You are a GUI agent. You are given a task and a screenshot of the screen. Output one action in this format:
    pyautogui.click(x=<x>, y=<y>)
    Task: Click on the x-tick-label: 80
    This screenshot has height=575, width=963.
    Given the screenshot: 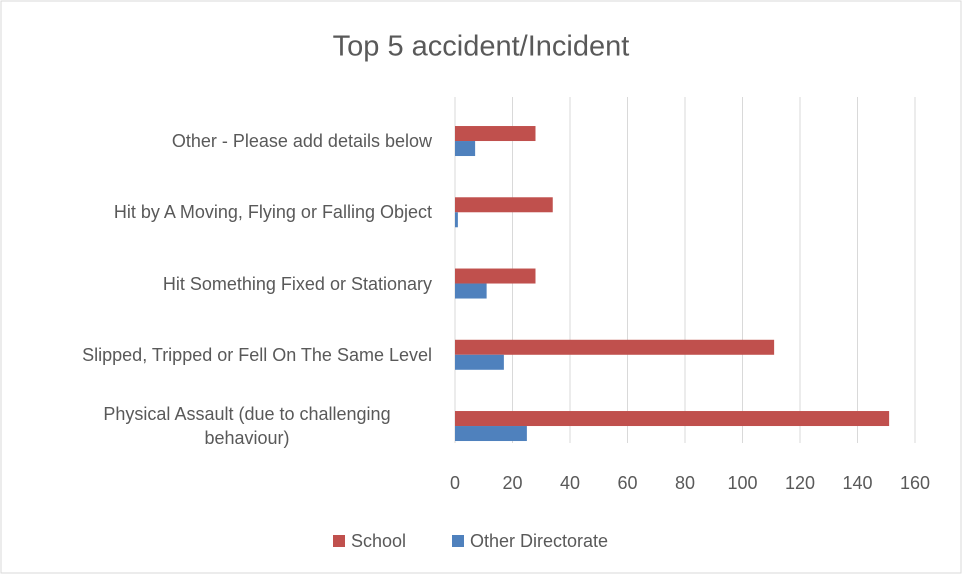 What is the action you would take?
    pyautogui.click(x=685, y=483)
    